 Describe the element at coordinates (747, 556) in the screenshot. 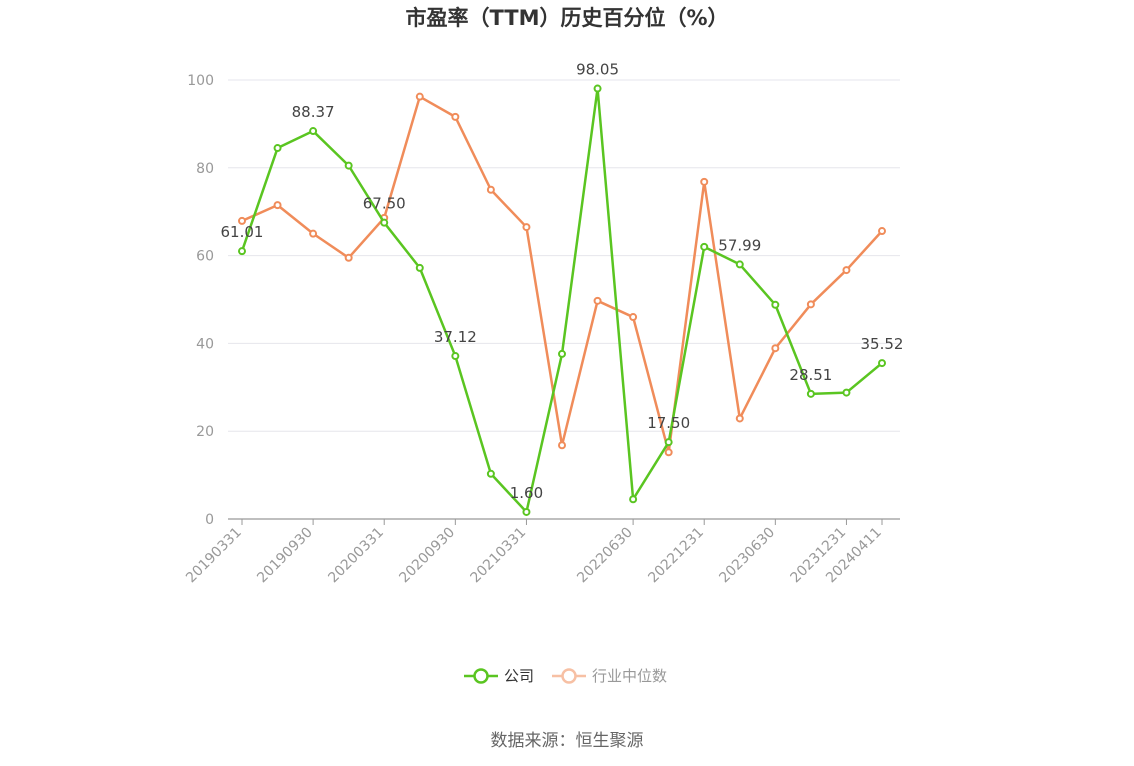

I see `x-tick-label: 20230630` at that location.